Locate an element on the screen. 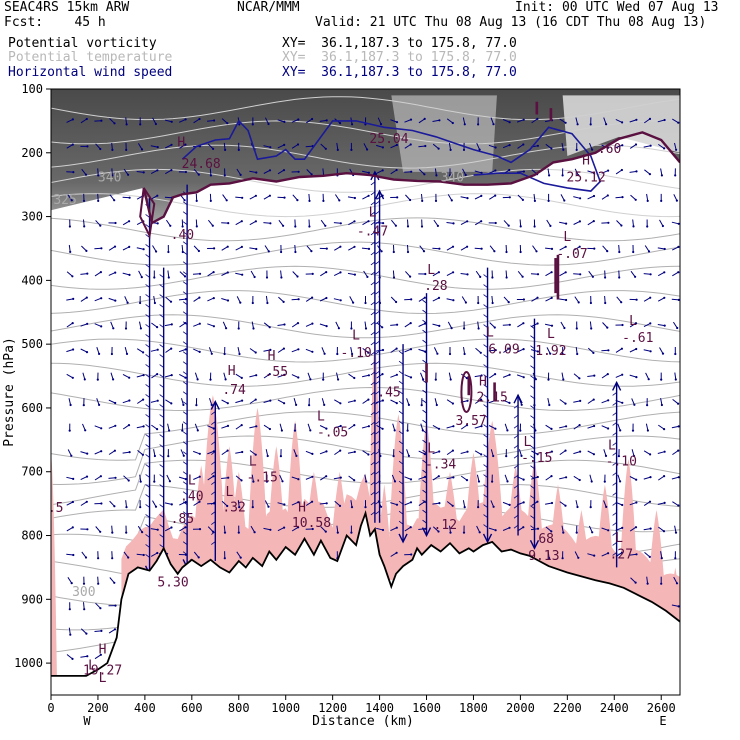  annotation-label: .28 is located at coordinates (435, 286).